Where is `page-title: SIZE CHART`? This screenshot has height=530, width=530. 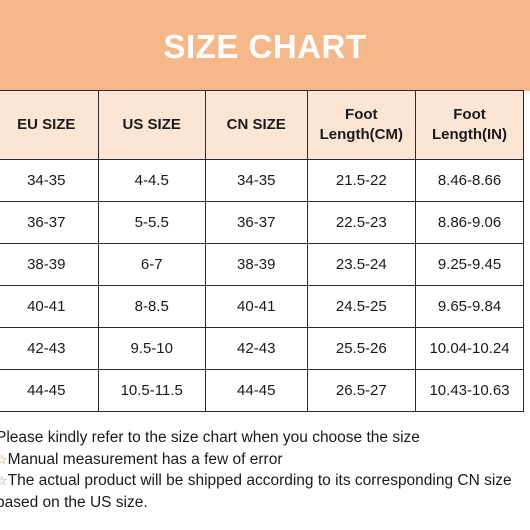 page-title: SIZE CHART is located at coordinates (265, 46).